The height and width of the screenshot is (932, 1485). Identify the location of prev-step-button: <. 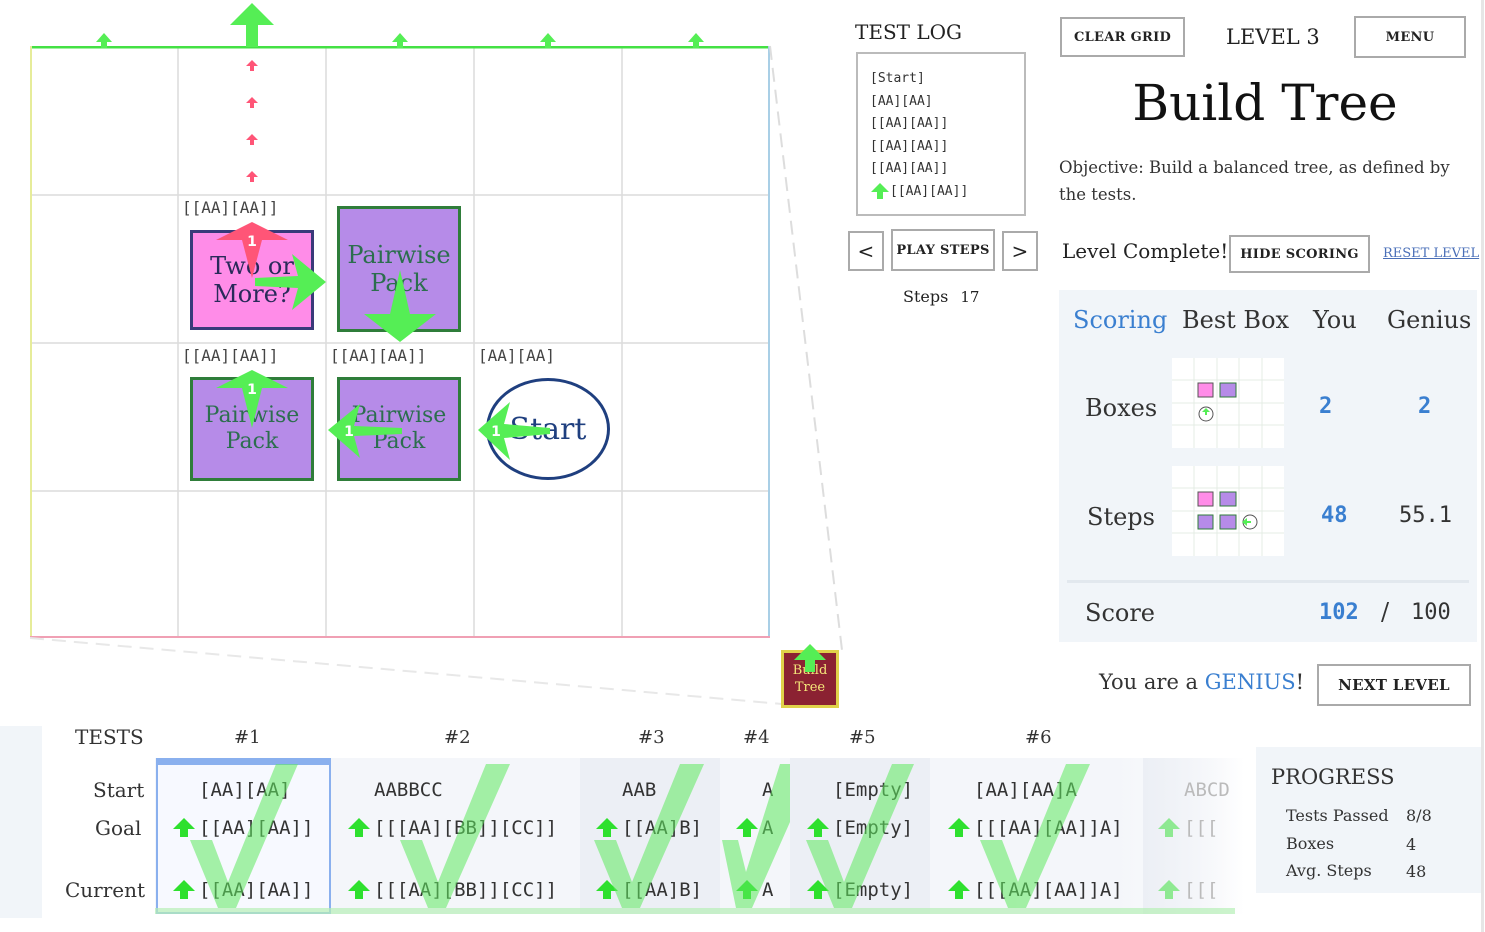
(866, 251).